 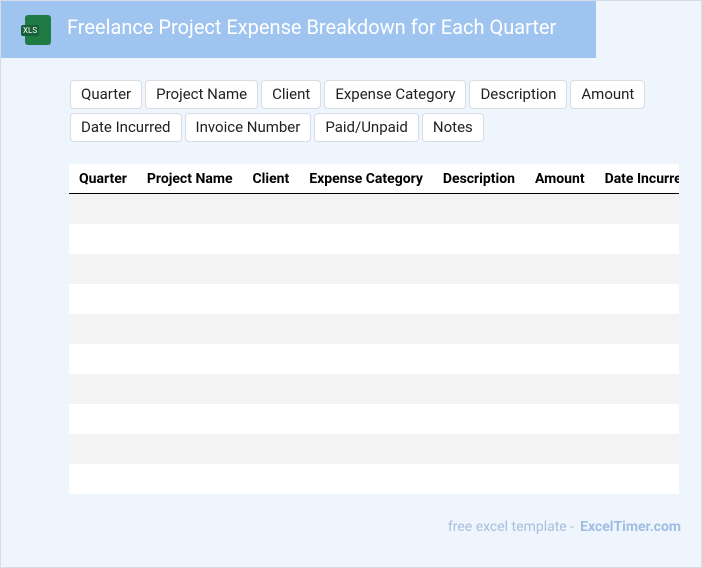 I want to click on tag-button: Date Incurred, so click(x=126, y=127).